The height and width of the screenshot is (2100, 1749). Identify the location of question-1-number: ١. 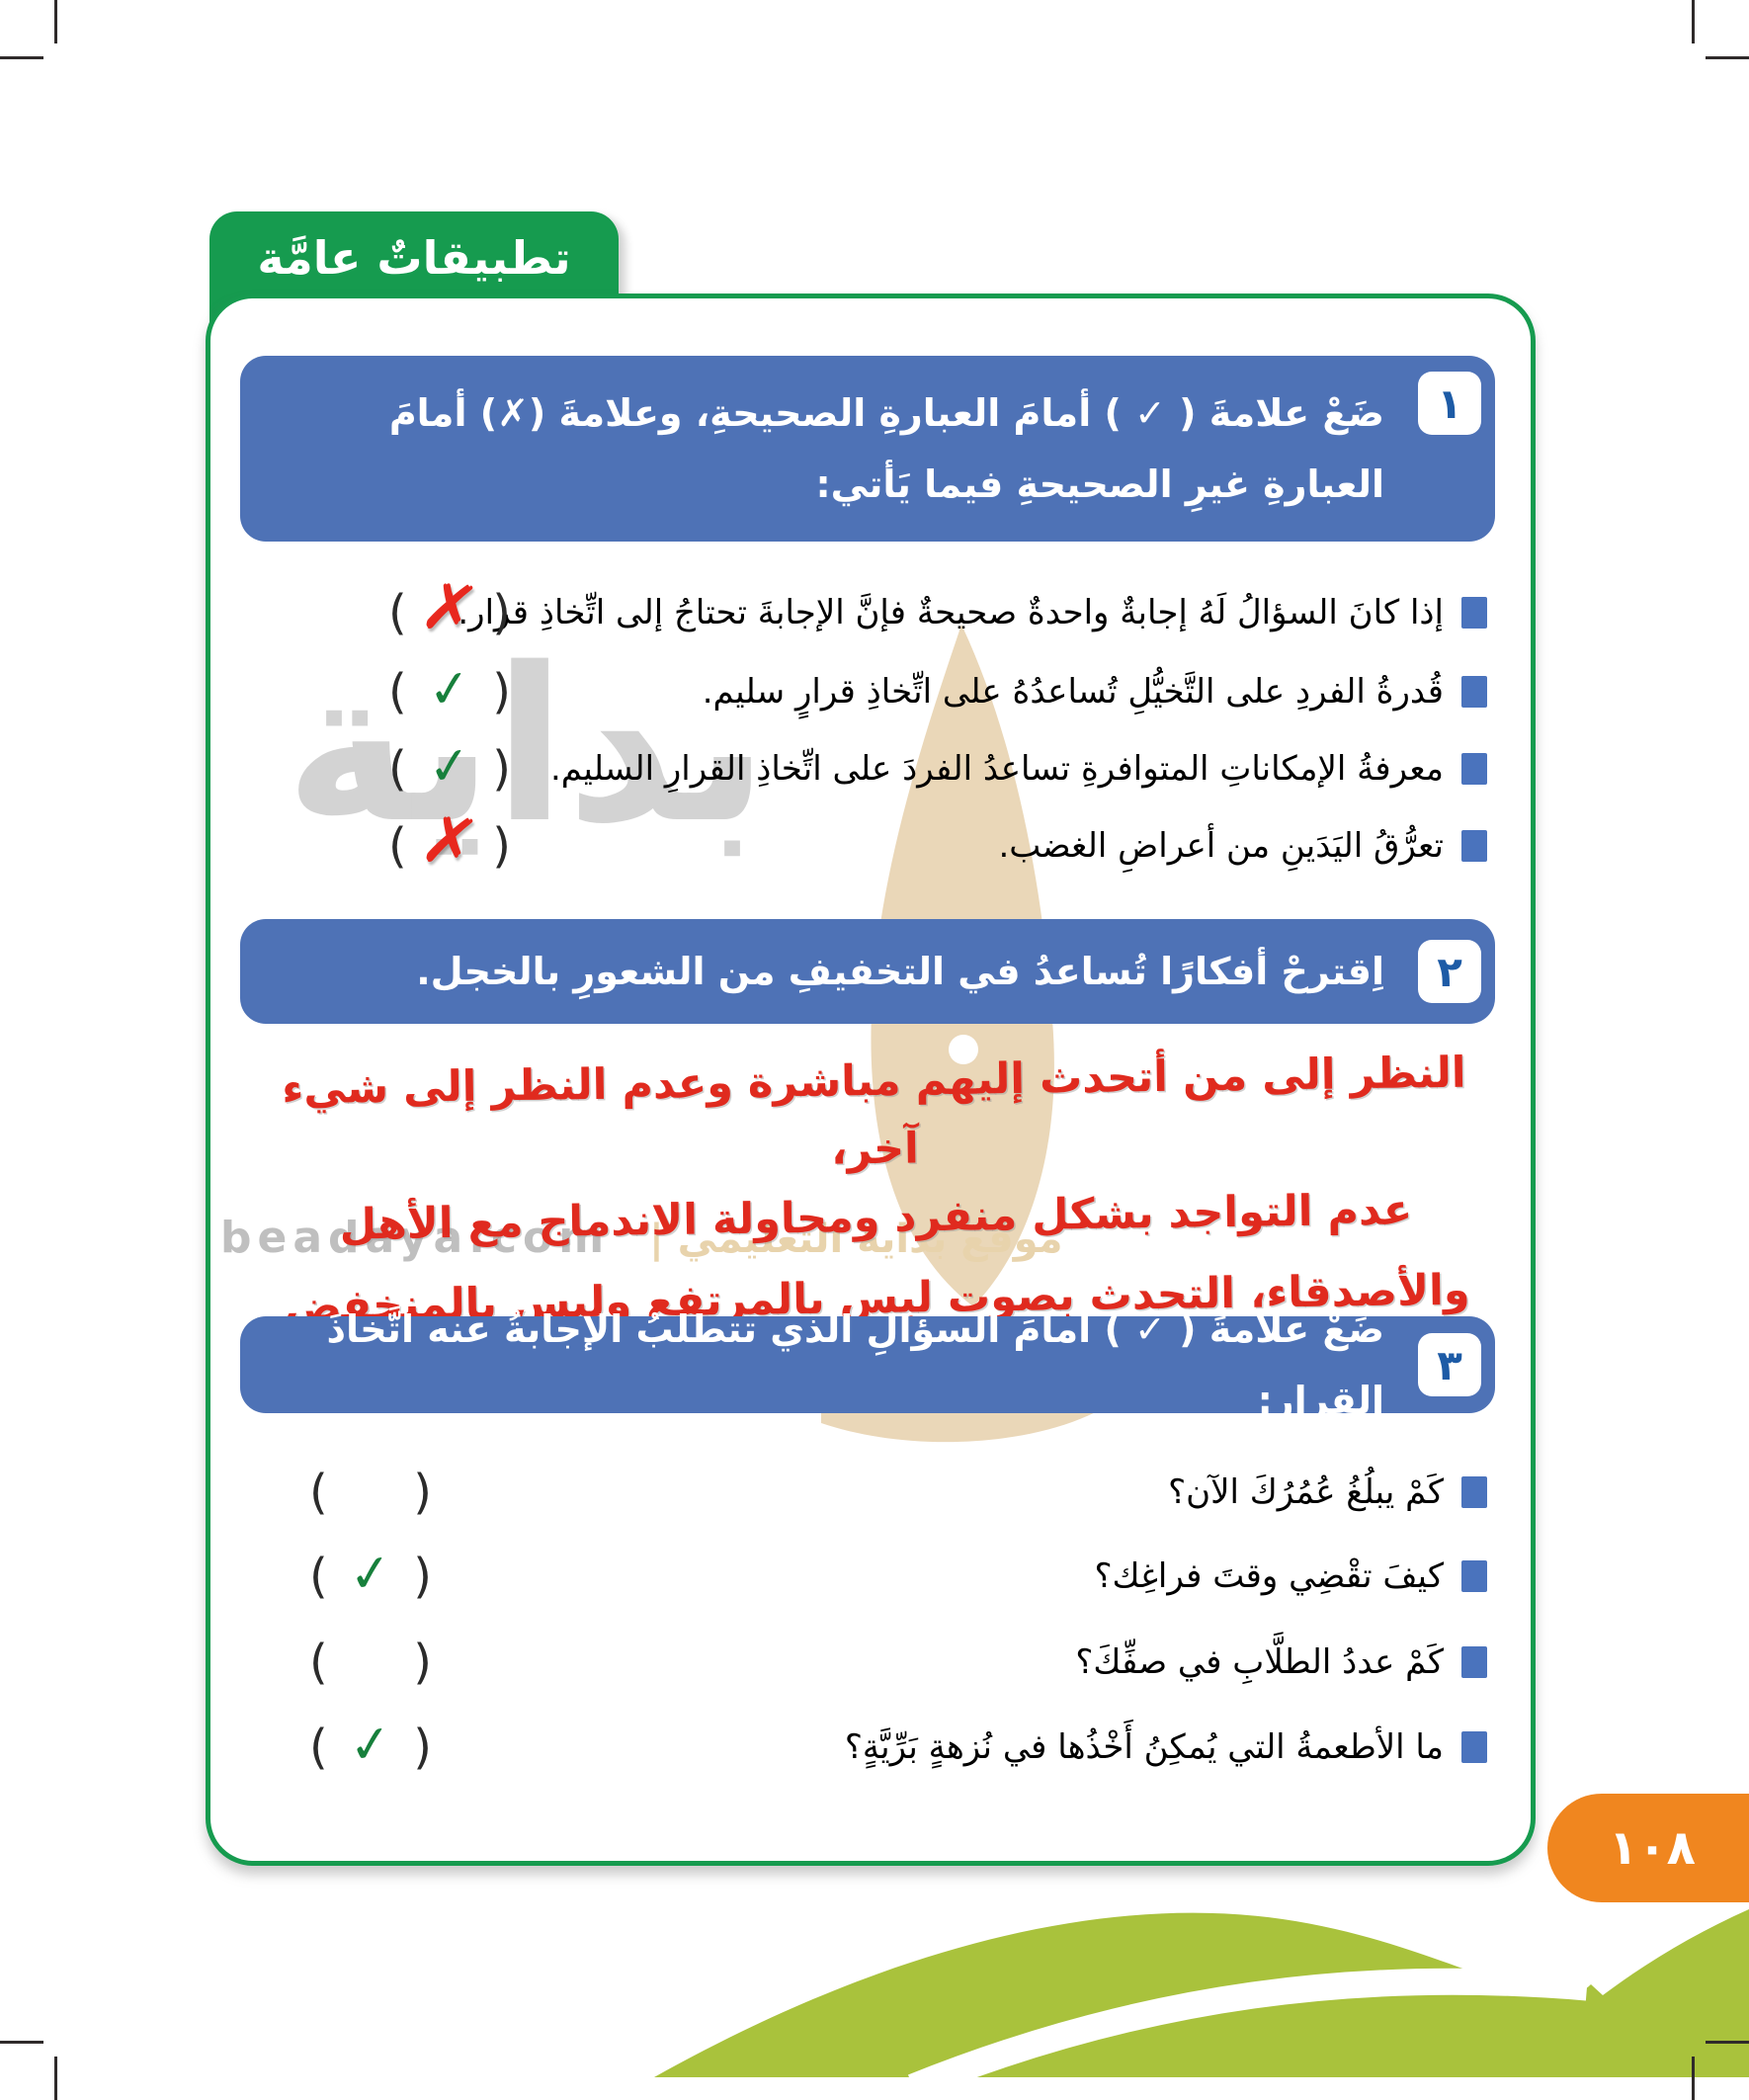
(1450, 403).